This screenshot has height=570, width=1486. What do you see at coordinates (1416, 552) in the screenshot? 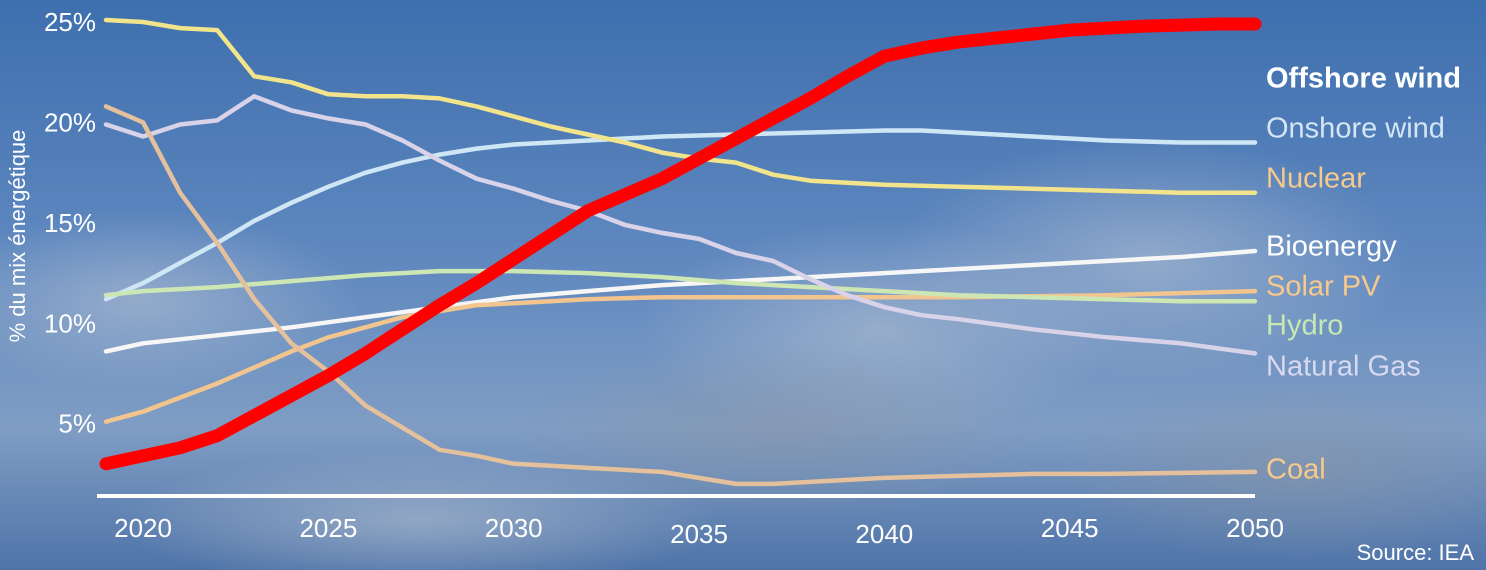
I see `source-note: Source: IEA` at bounding box center [1416, 552].